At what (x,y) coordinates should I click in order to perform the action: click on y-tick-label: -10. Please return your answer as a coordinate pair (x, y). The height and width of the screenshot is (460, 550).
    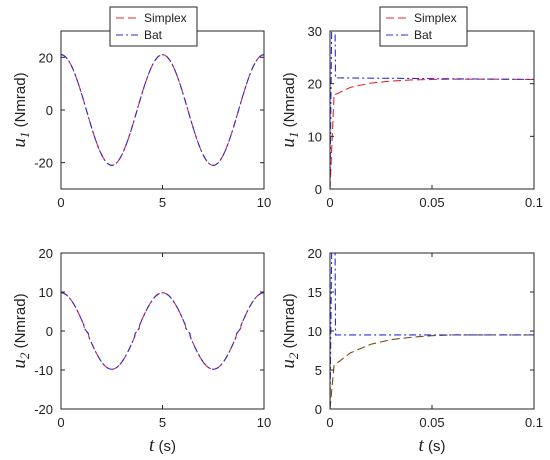
    Looking at the image, I should click on (43, 370).